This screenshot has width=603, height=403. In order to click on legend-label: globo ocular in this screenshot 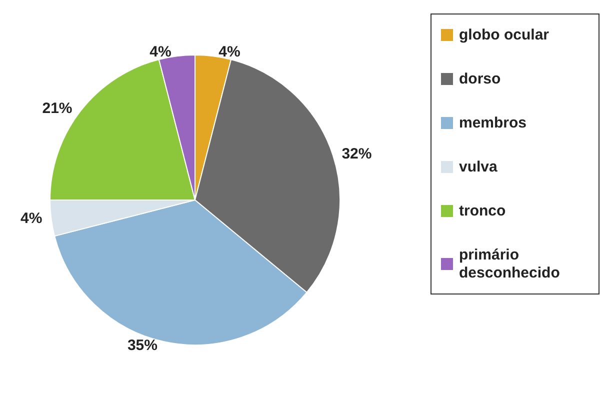, I will do `click(504, 35)`.